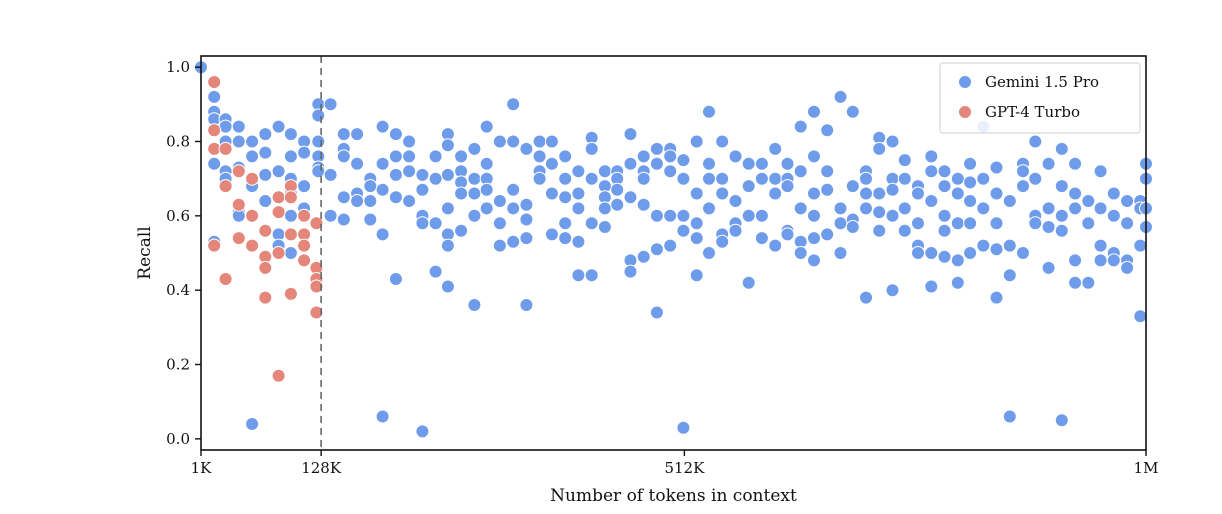  Describe the element at coordinates (178, 216) in the screenshot. I see `y-tick-label: 0.6` at that location.